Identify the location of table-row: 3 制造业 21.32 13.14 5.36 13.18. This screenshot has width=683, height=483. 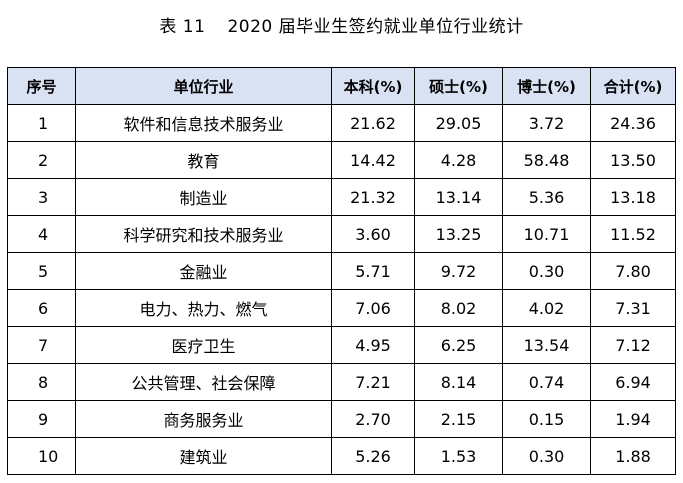
(341, 197).